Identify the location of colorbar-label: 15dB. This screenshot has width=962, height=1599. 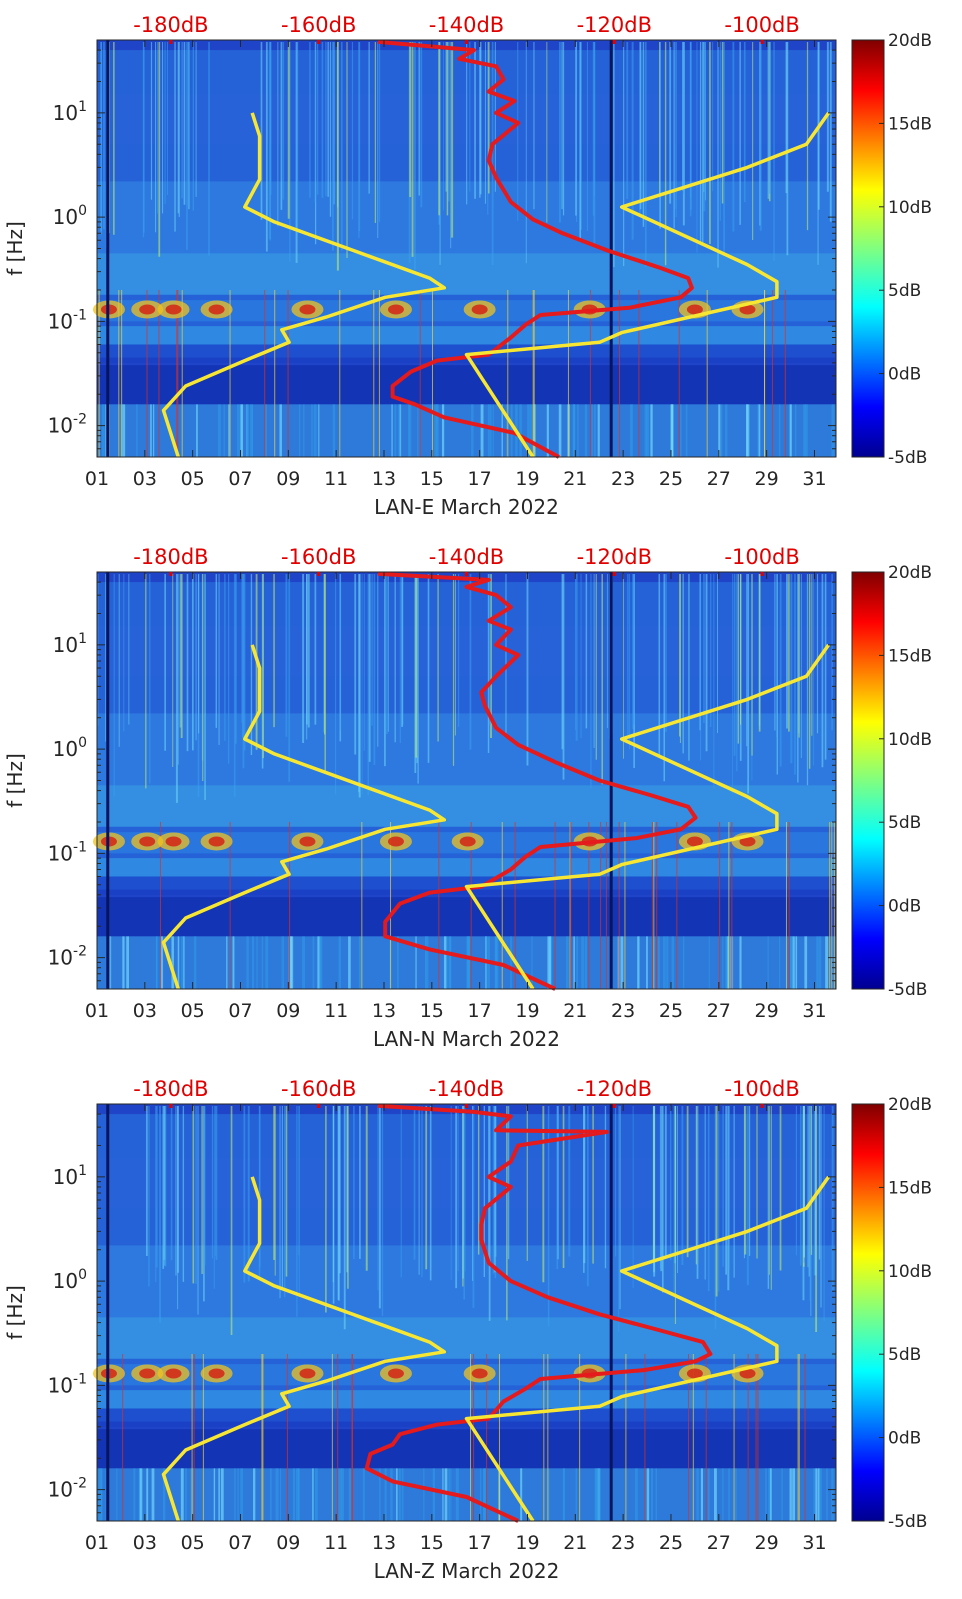
(910, 124).